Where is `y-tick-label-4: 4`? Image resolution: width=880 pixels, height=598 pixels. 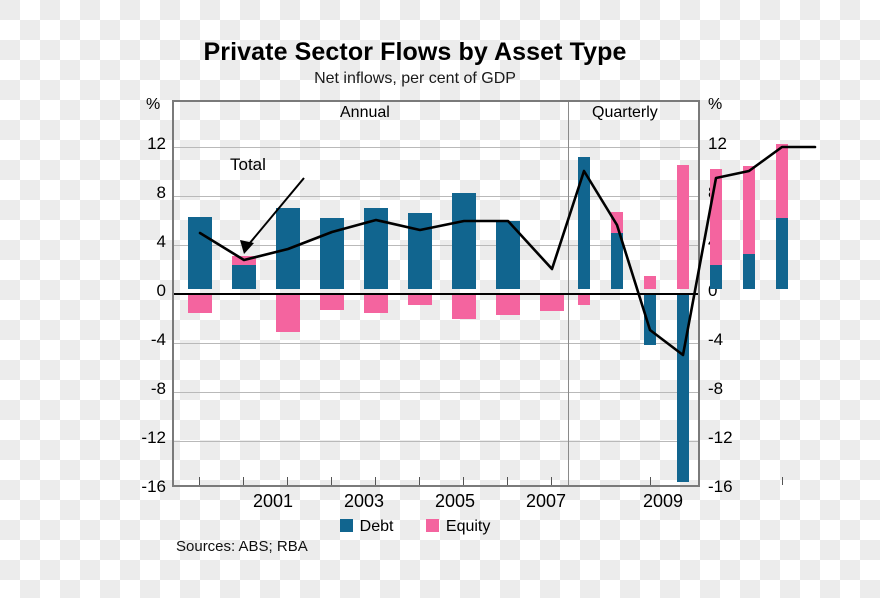
y-tick-label-4: 4 is located at coordinates (161, 241).